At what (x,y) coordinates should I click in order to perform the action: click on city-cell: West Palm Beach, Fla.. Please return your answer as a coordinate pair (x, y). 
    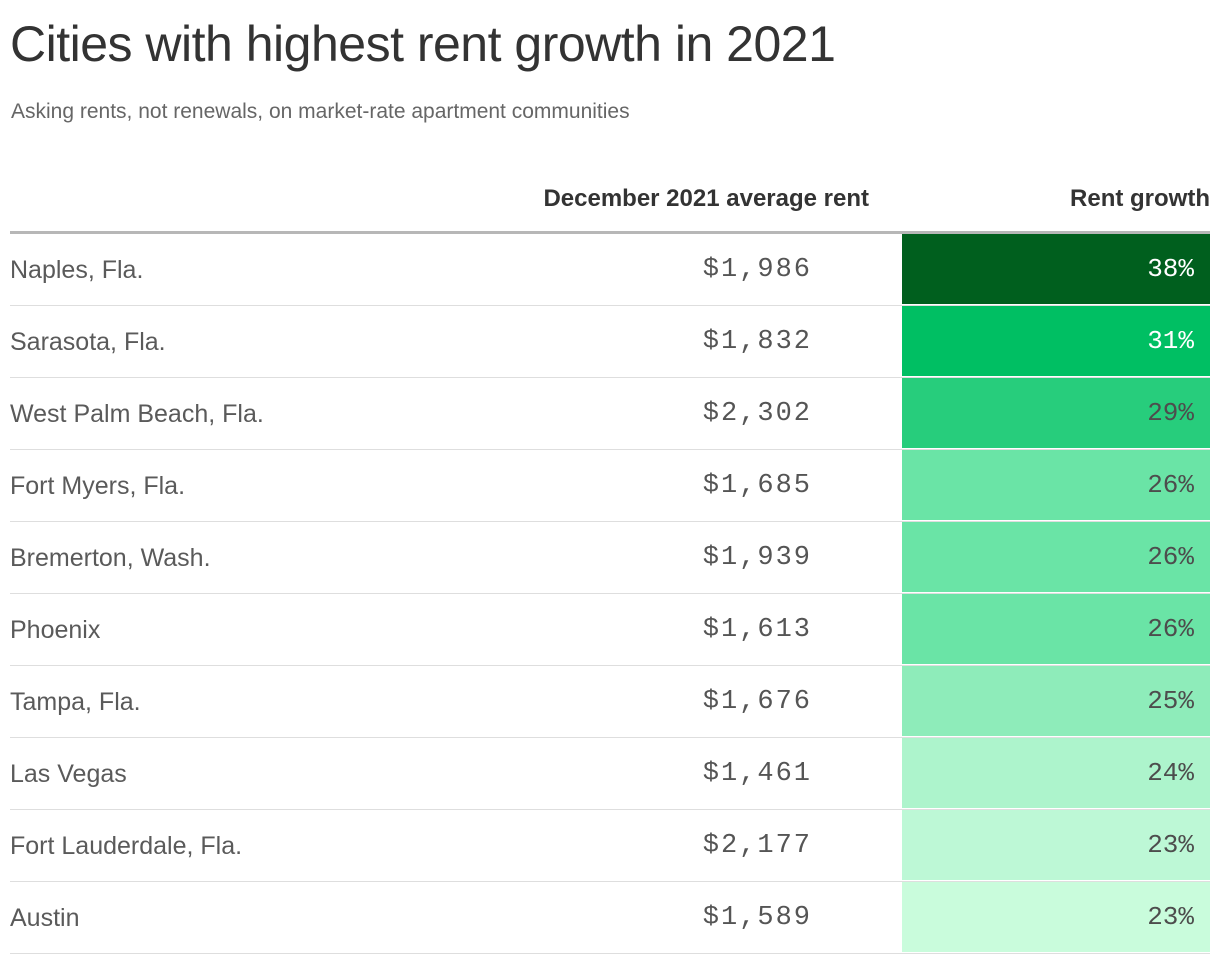
    Looking at the image, I should click on (137, 414).